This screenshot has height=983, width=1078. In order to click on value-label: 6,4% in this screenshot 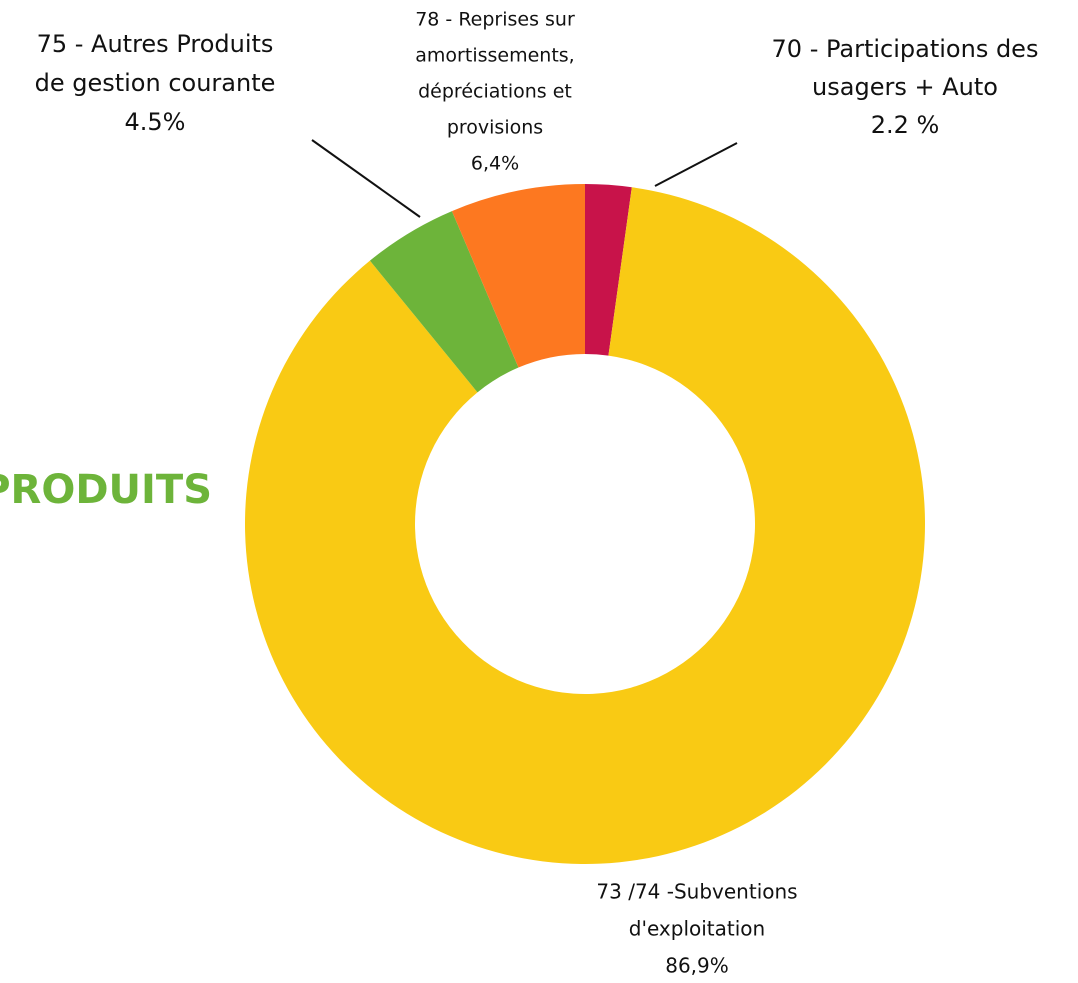, I will do `click(495, 164)`.